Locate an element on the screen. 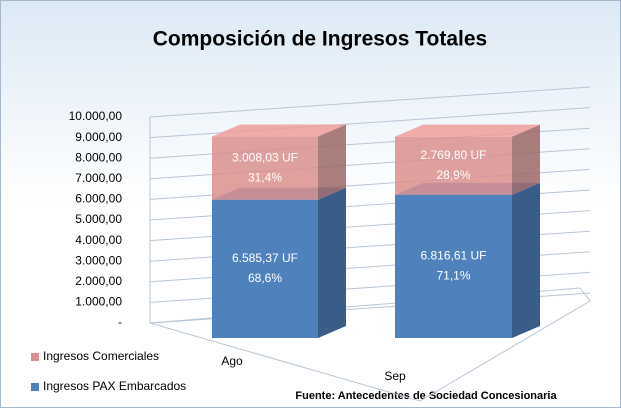 This screenshot has height=408, width=621. value-label: 6.585,37 UF is located at coordinates (265, 258).